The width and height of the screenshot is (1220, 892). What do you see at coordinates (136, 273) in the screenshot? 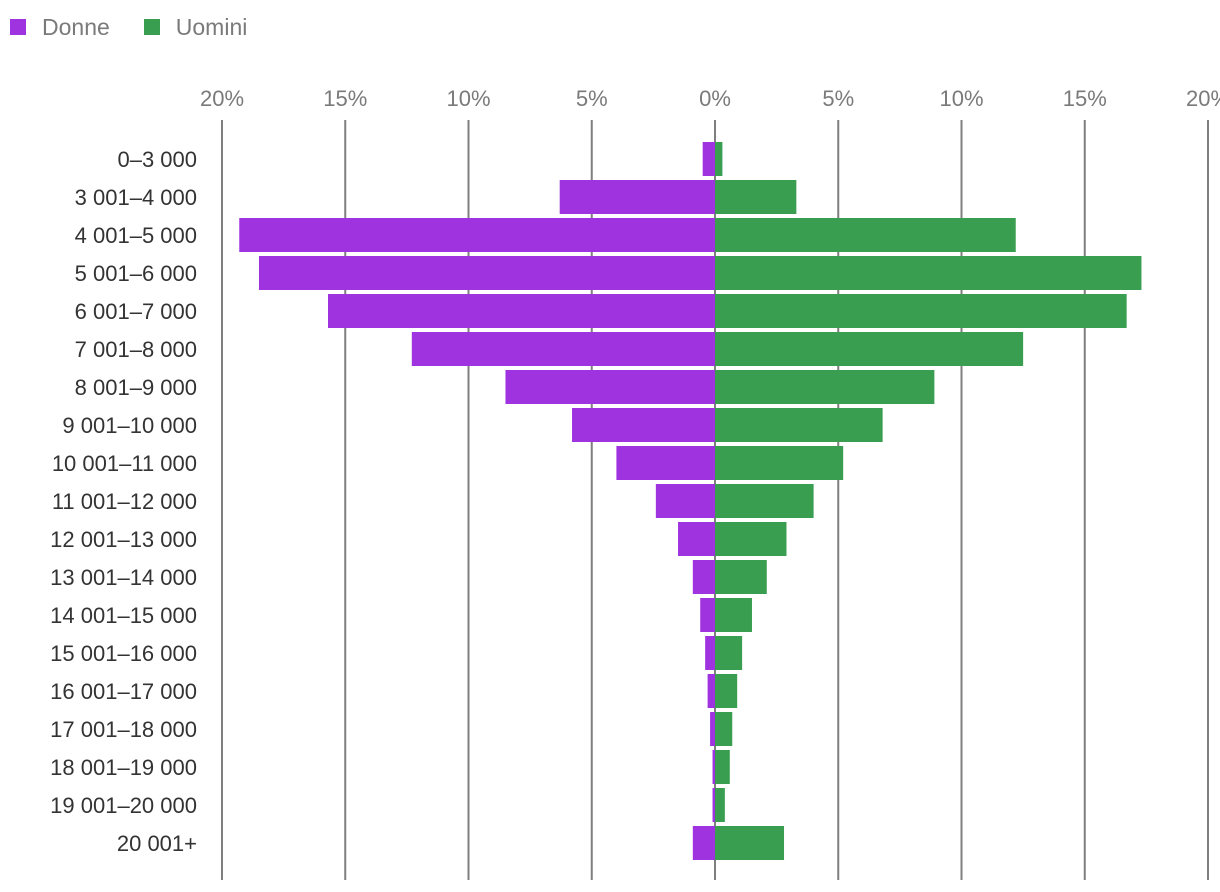
I see `category-label: 5 001–6 000` at bounding box center [136, 273].